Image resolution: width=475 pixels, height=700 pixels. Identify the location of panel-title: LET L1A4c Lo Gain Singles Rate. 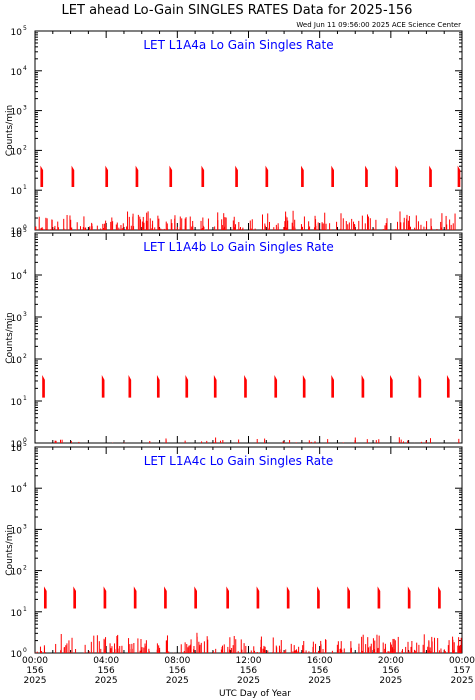
(239, 461).